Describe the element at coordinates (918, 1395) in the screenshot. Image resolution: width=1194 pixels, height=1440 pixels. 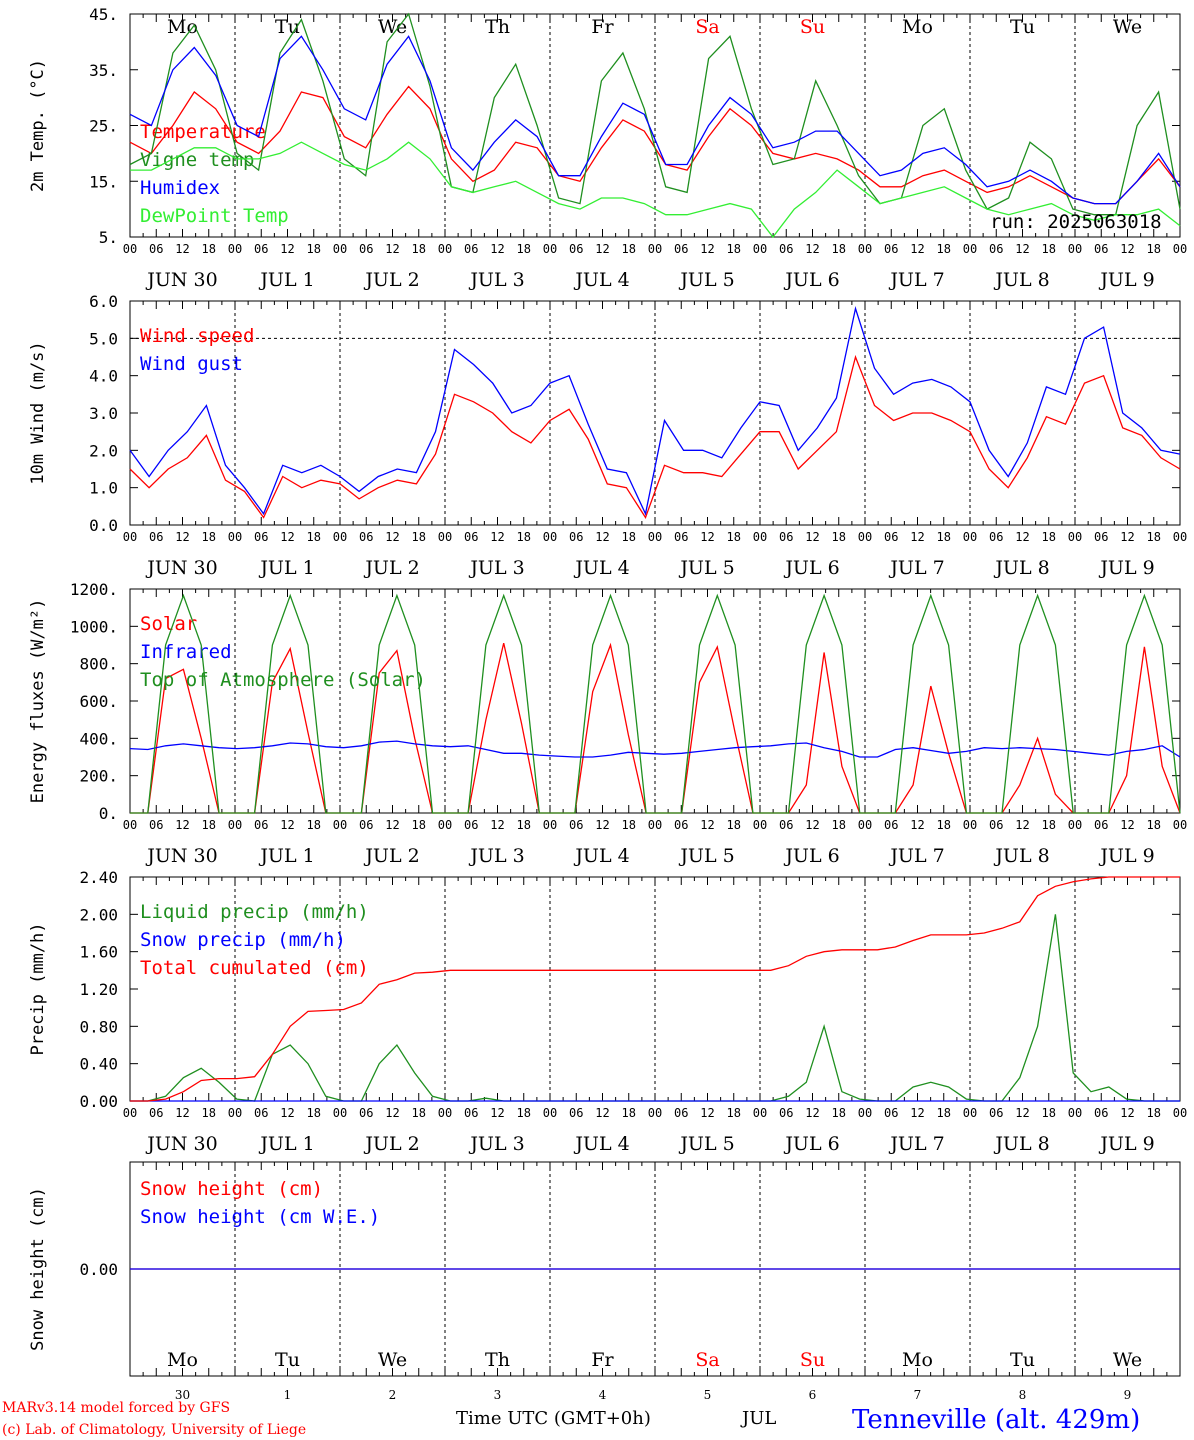
I see `bottom-day-number: 7` at that location.